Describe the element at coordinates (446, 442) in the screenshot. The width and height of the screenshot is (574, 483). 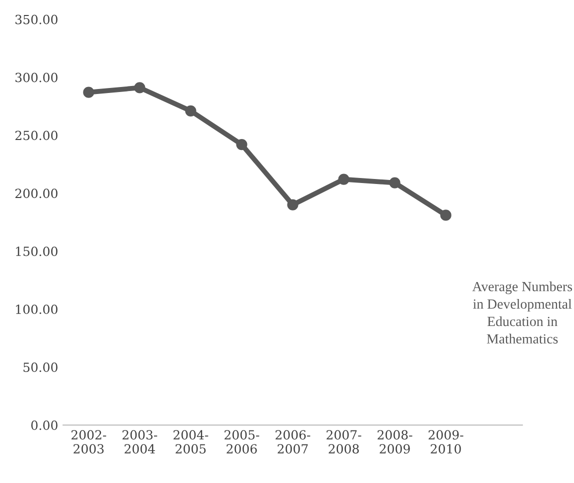
I see `x-tick-label: 2009- 2010` at that location.